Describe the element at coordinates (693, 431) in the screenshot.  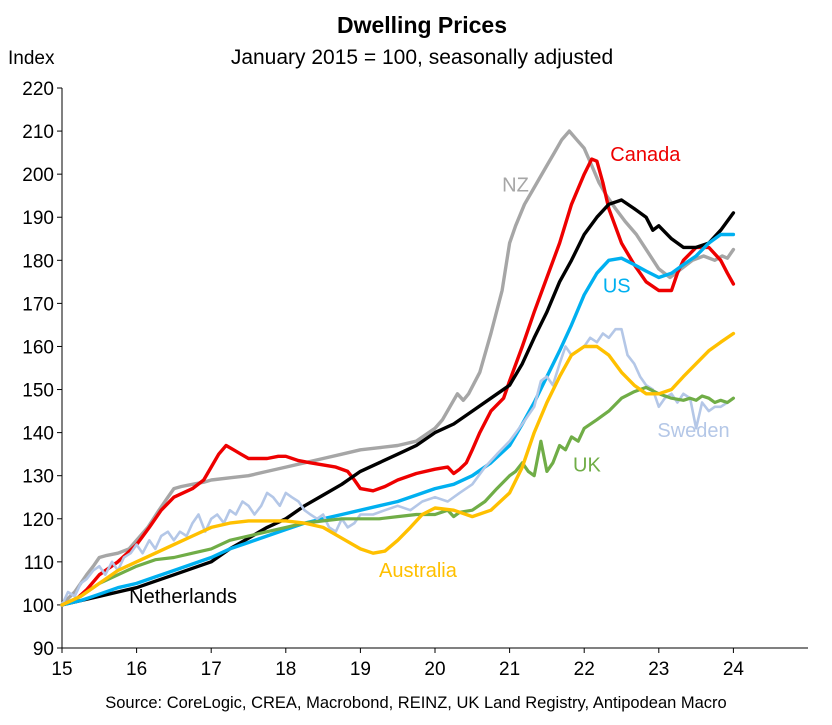
I see `series-label-sweden: Sweden` at that location.